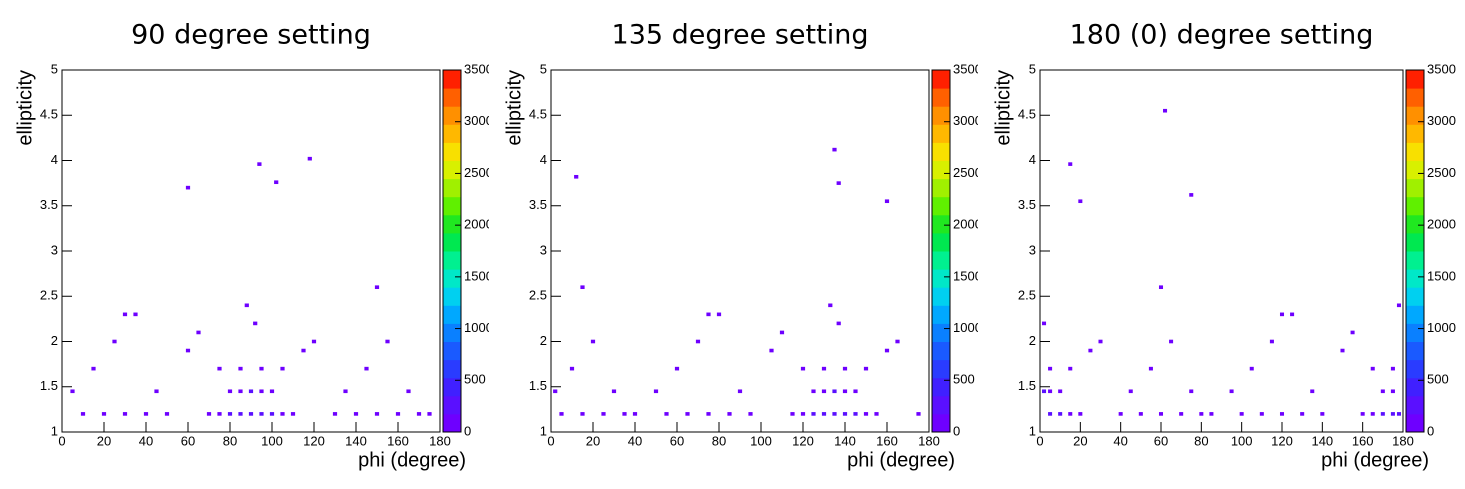 The width and height of the screenshot is (1465, 489). What do you see at coordinates (251, 35) in the screenshot?
I see `chart-title: 90 degree setting` at bounding box center [251, 35].